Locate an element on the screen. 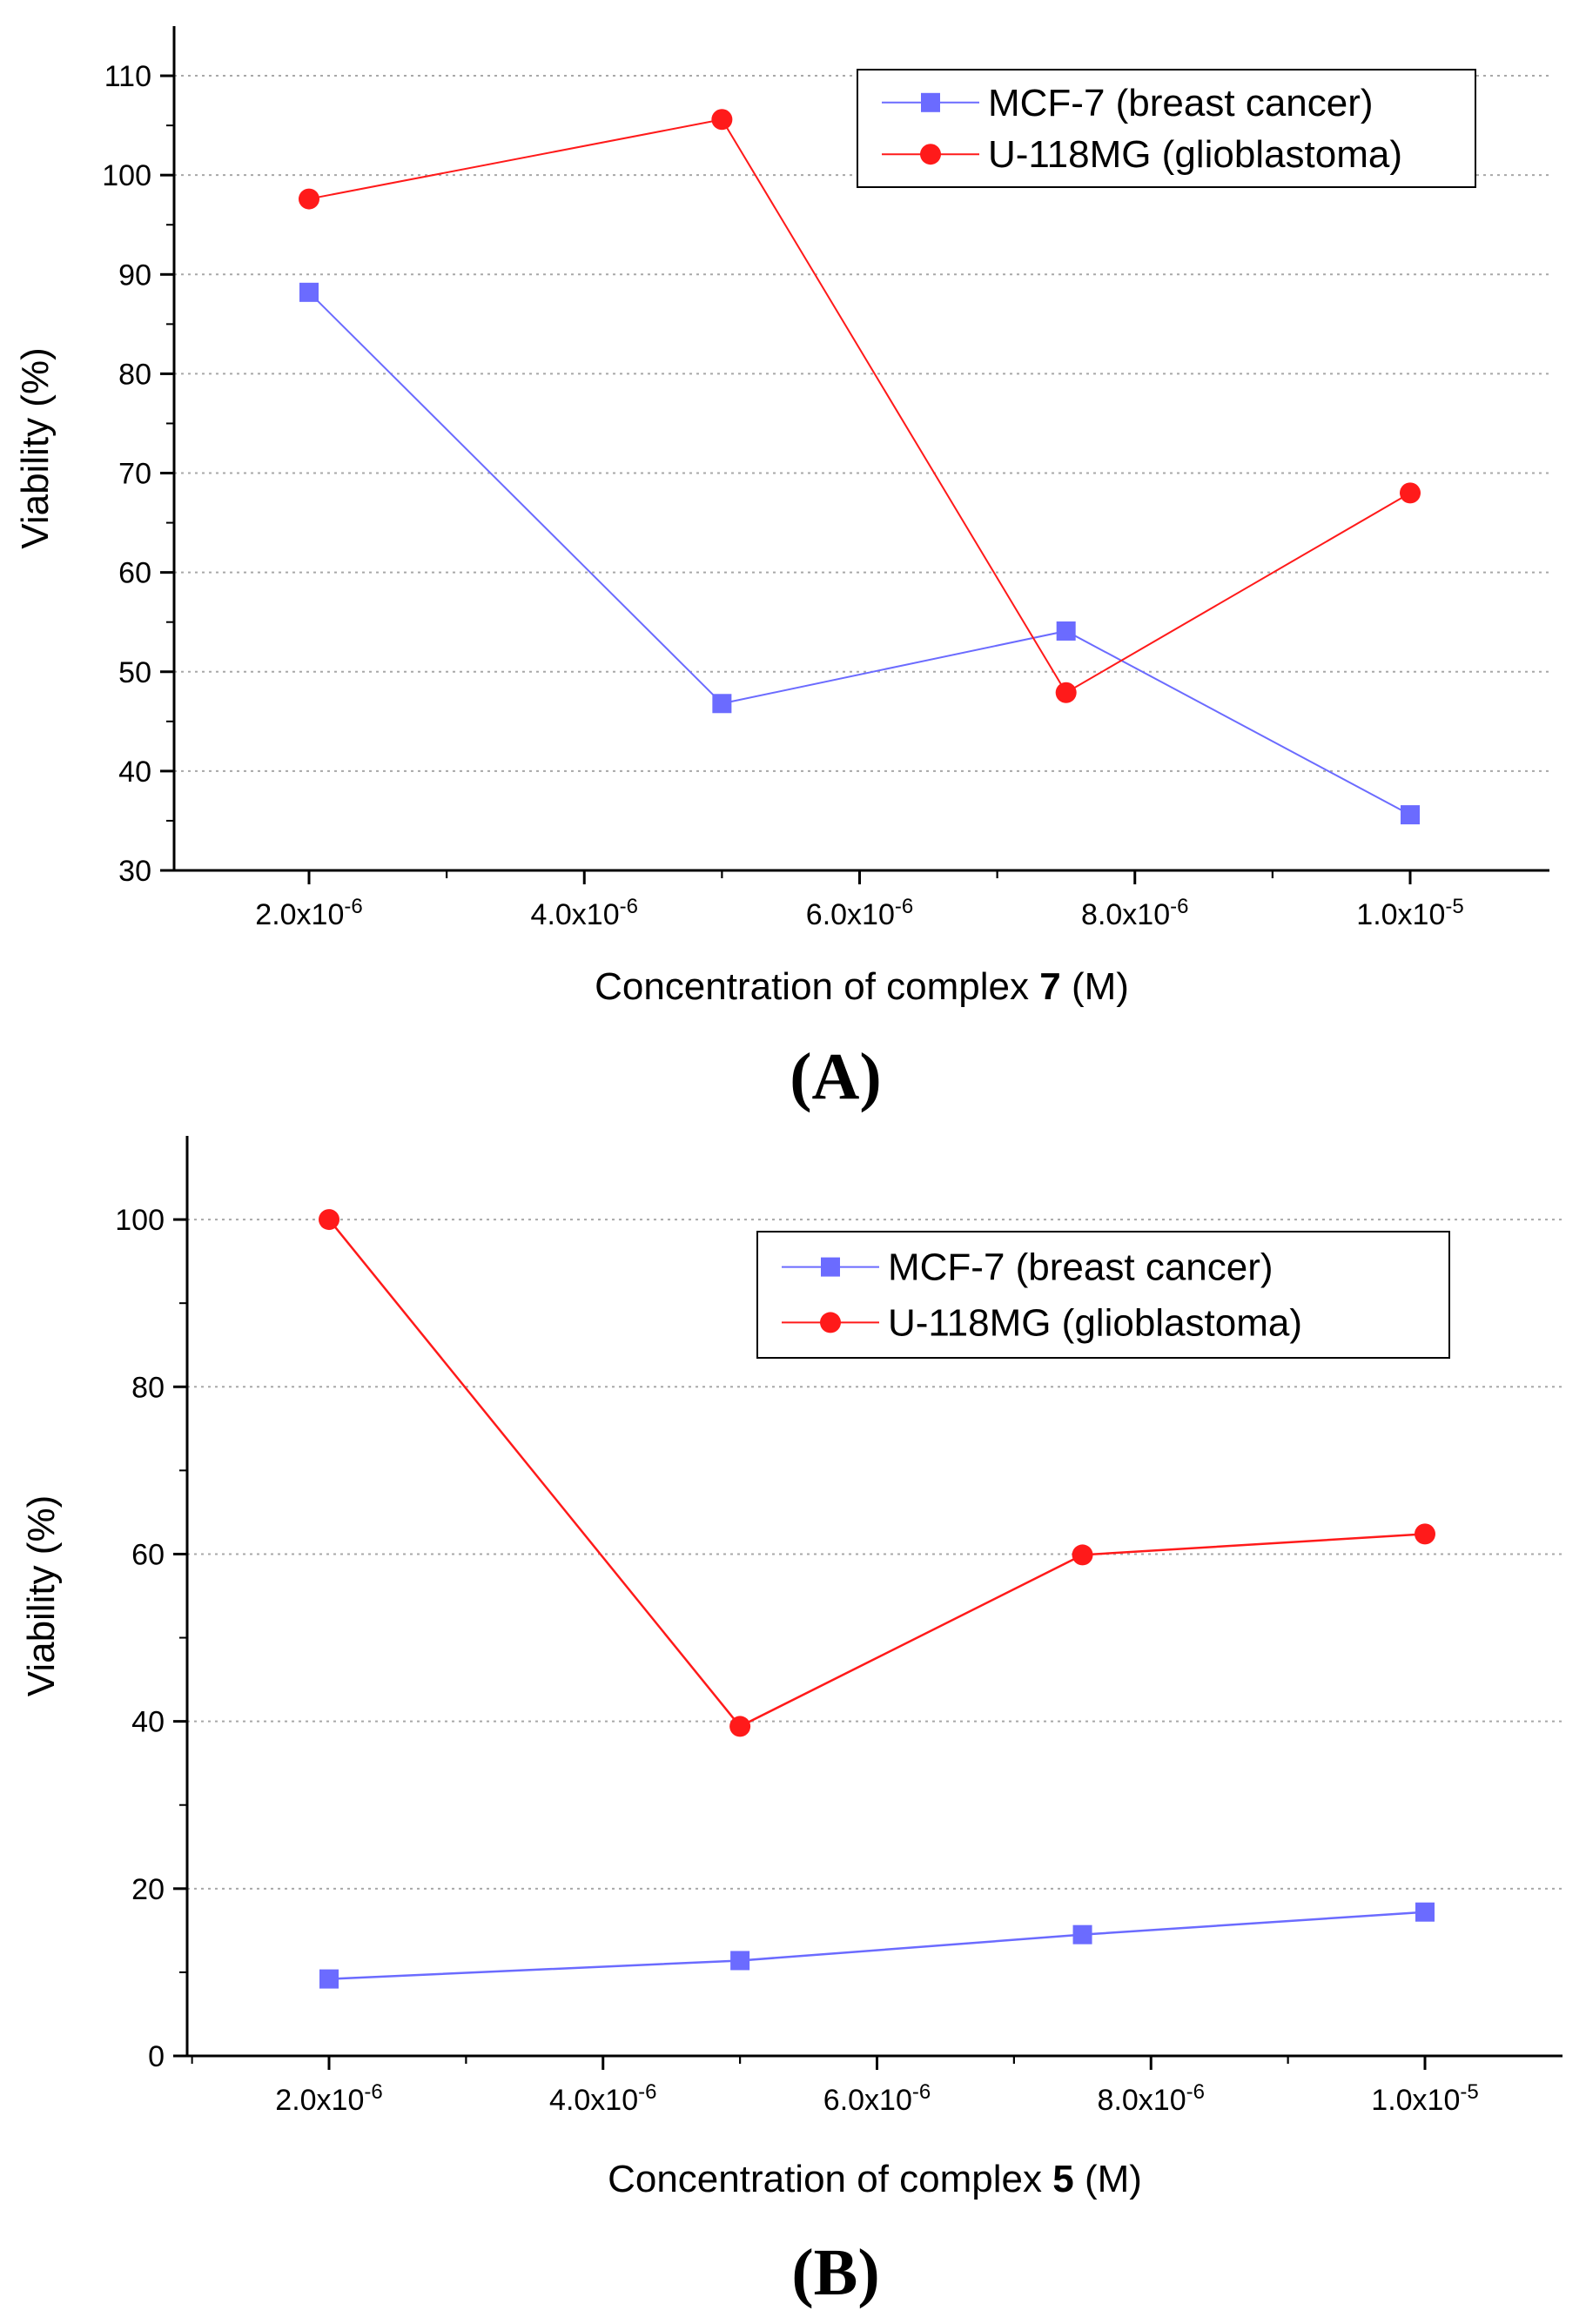 The height and width of the screenshot is (2324, 1586). series-mcf7-line is located at coordinates (877, 1945).